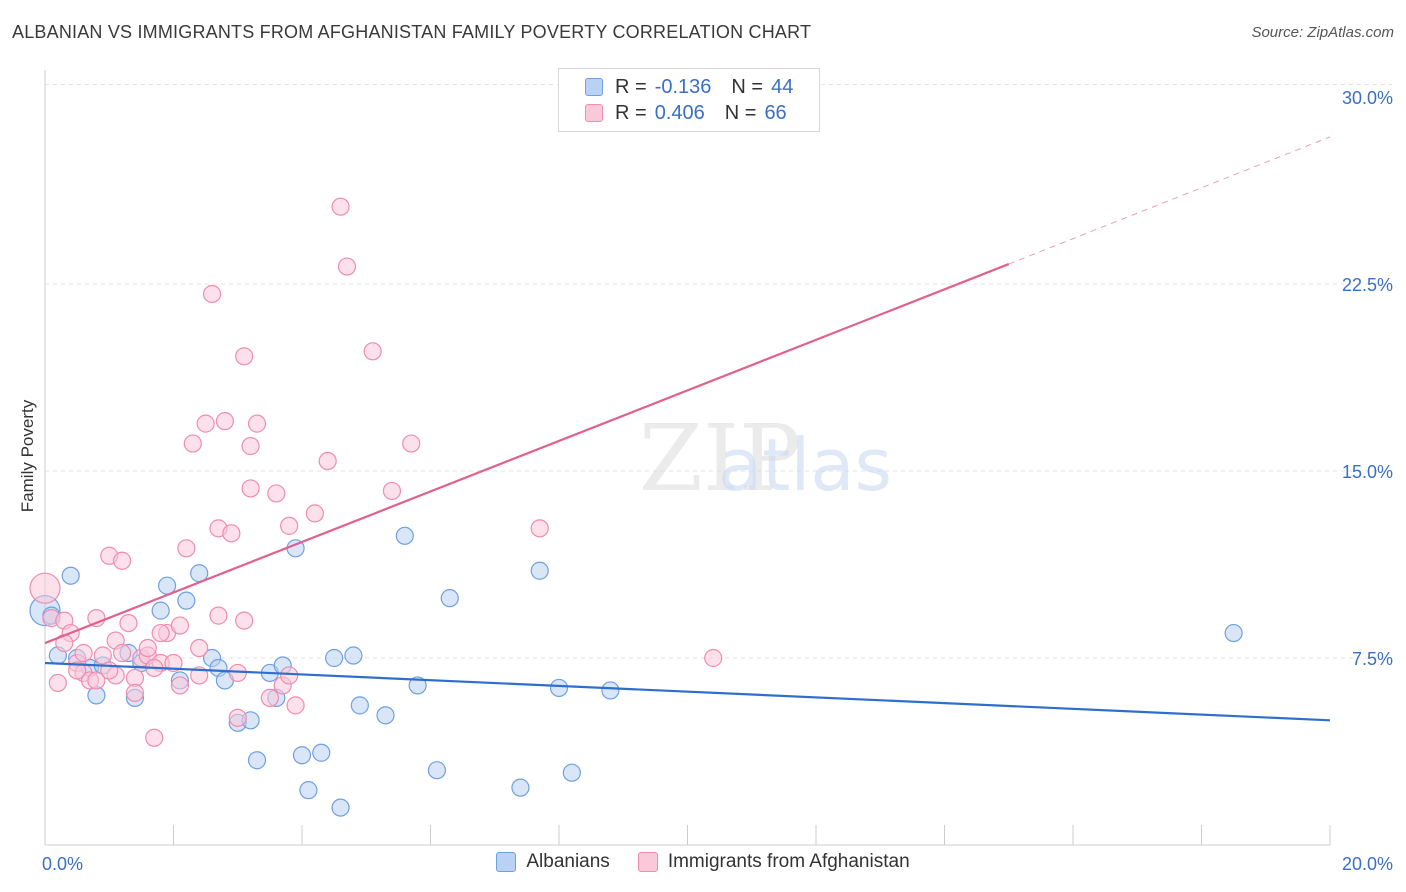  I want to click on watermark: ZIP, so click(720, 458).